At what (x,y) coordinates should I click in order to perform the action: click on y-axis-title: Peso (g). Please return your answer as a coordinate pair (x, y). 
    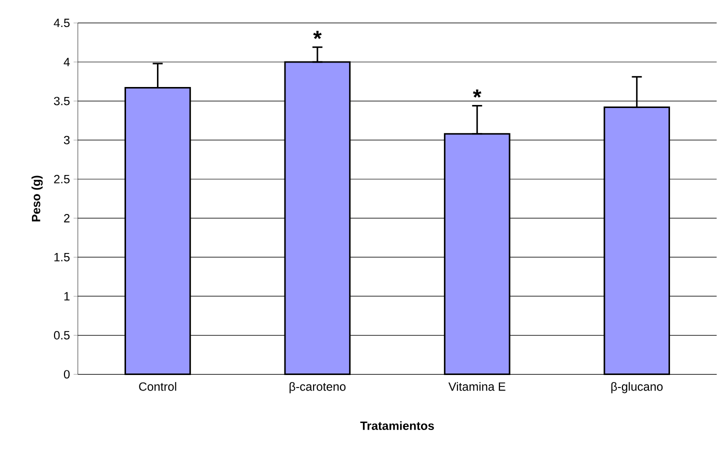
    Looking at the image, I should click on (37, 199).